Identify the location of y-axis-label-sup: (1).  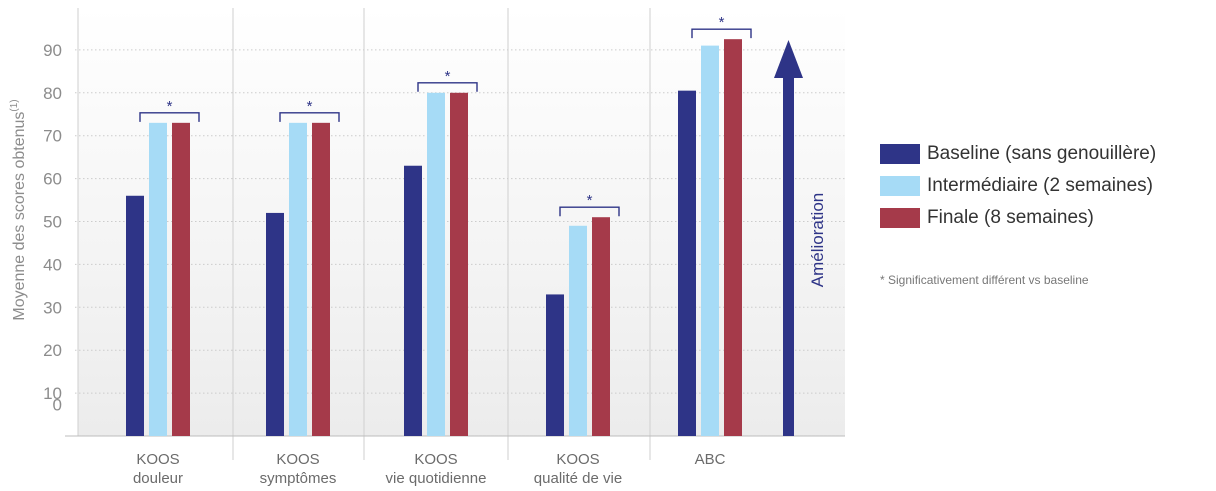
(14, 105).